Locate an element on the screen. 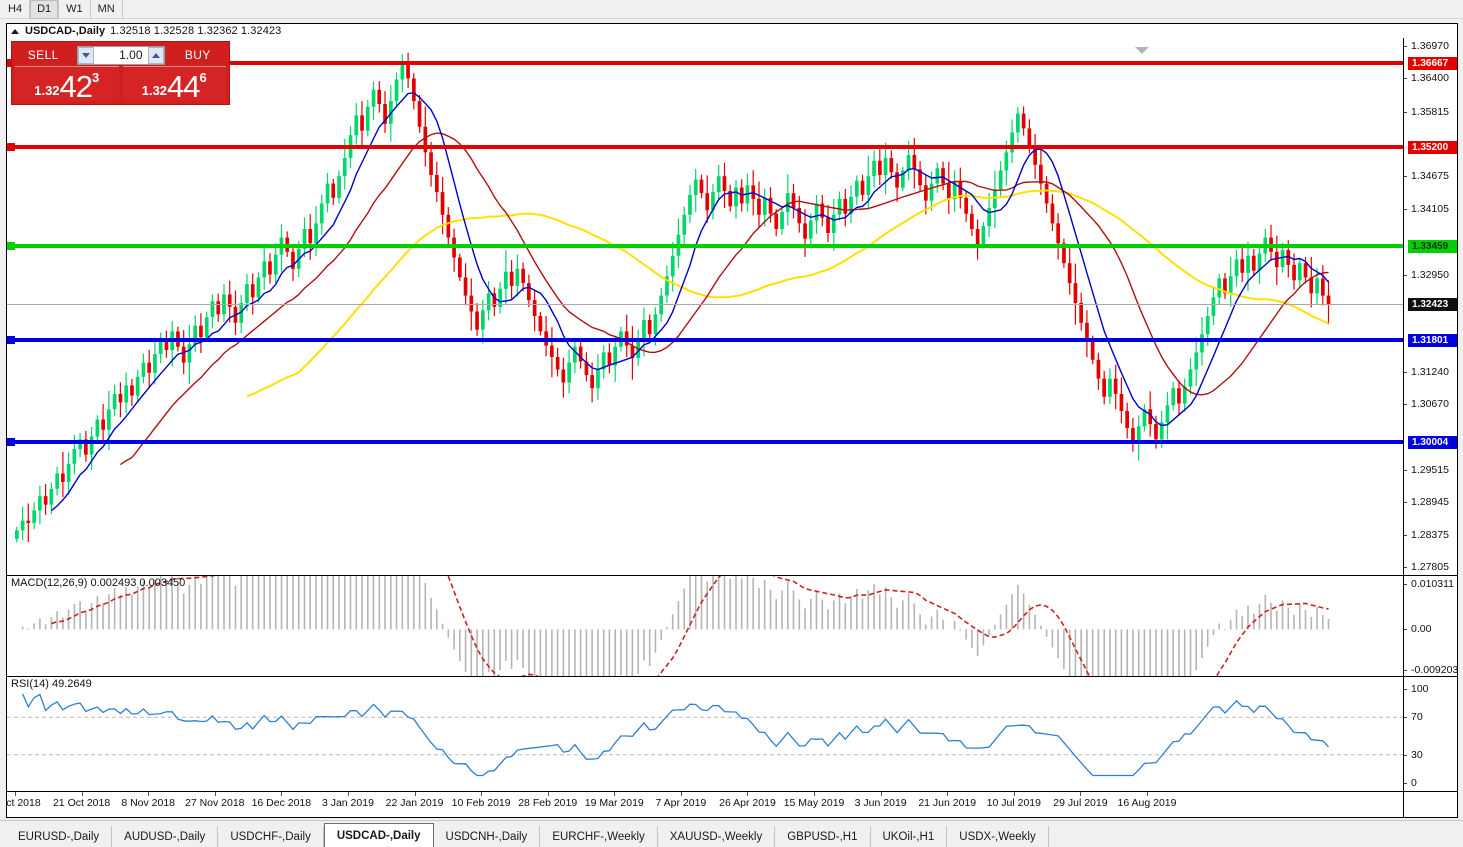  one-click-trading-panel: SELL 1.00 BUY 1.32 42 3 1.32 44 6 is located at coordinates (120, 73).